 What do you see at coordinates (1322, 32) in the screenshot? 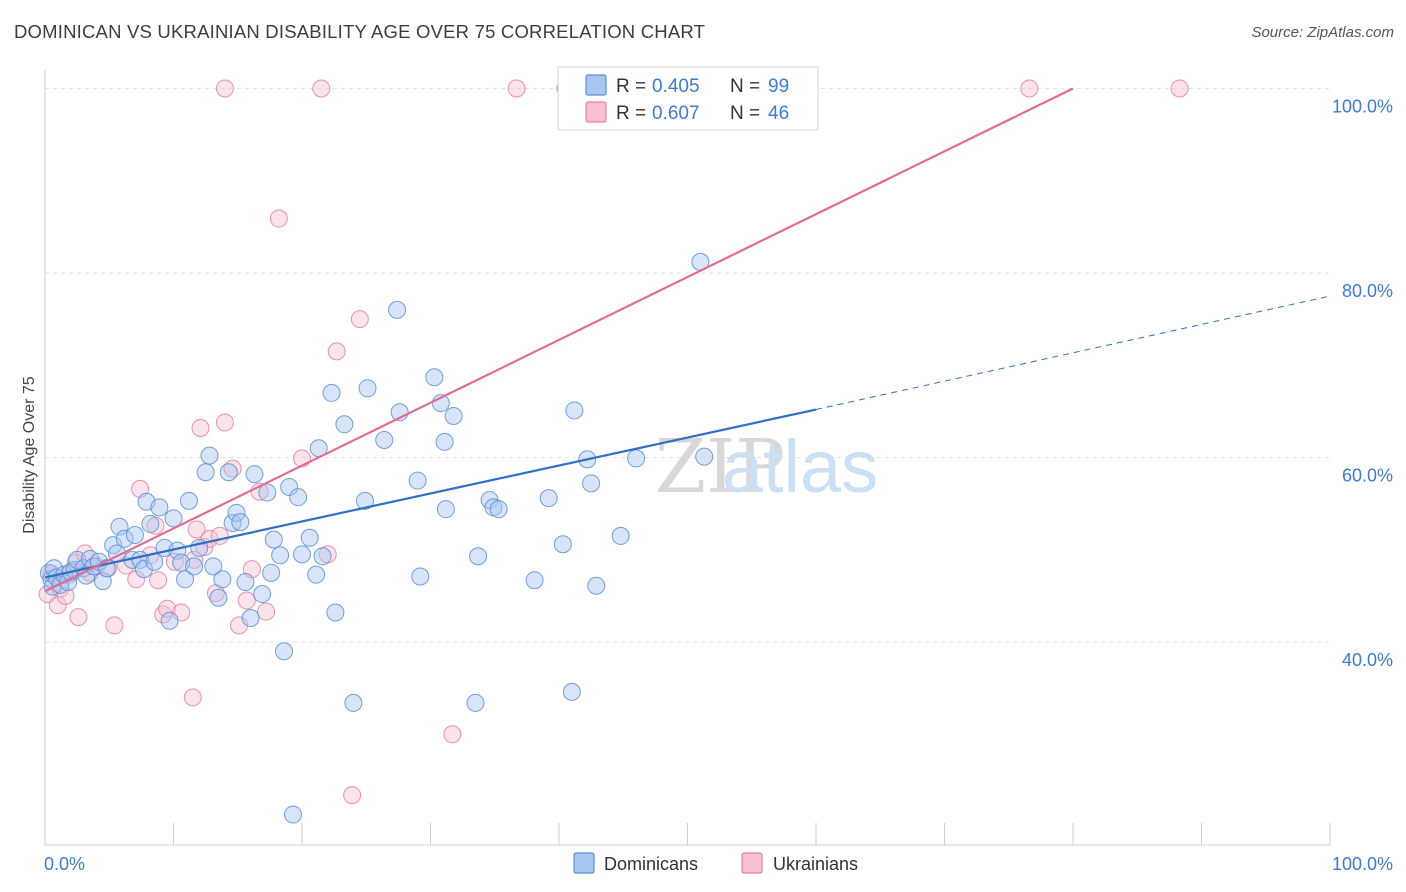
I see `chart-source: Source: ZipAtlas.com` at bounding box center [1322, 32].